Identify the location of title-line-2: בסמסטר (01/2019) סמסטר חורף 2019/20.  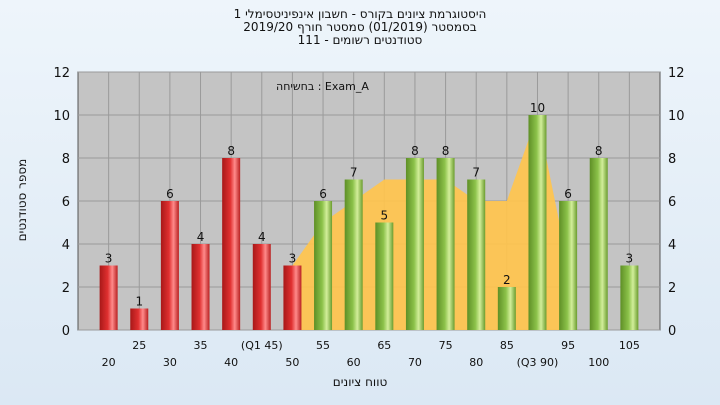
(360, 27).